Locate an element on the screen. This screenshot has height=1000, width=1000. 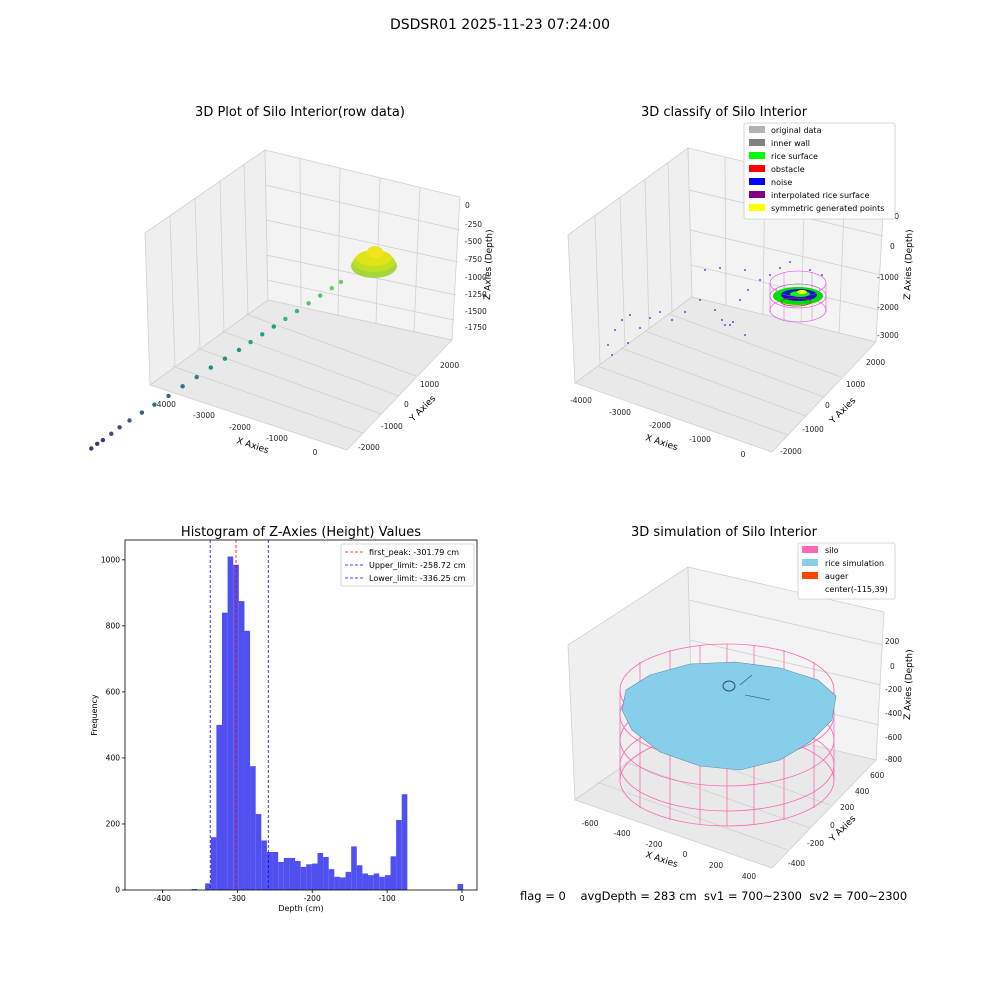
legend-label: center(-115,39) is located at coordinates (856, 589).